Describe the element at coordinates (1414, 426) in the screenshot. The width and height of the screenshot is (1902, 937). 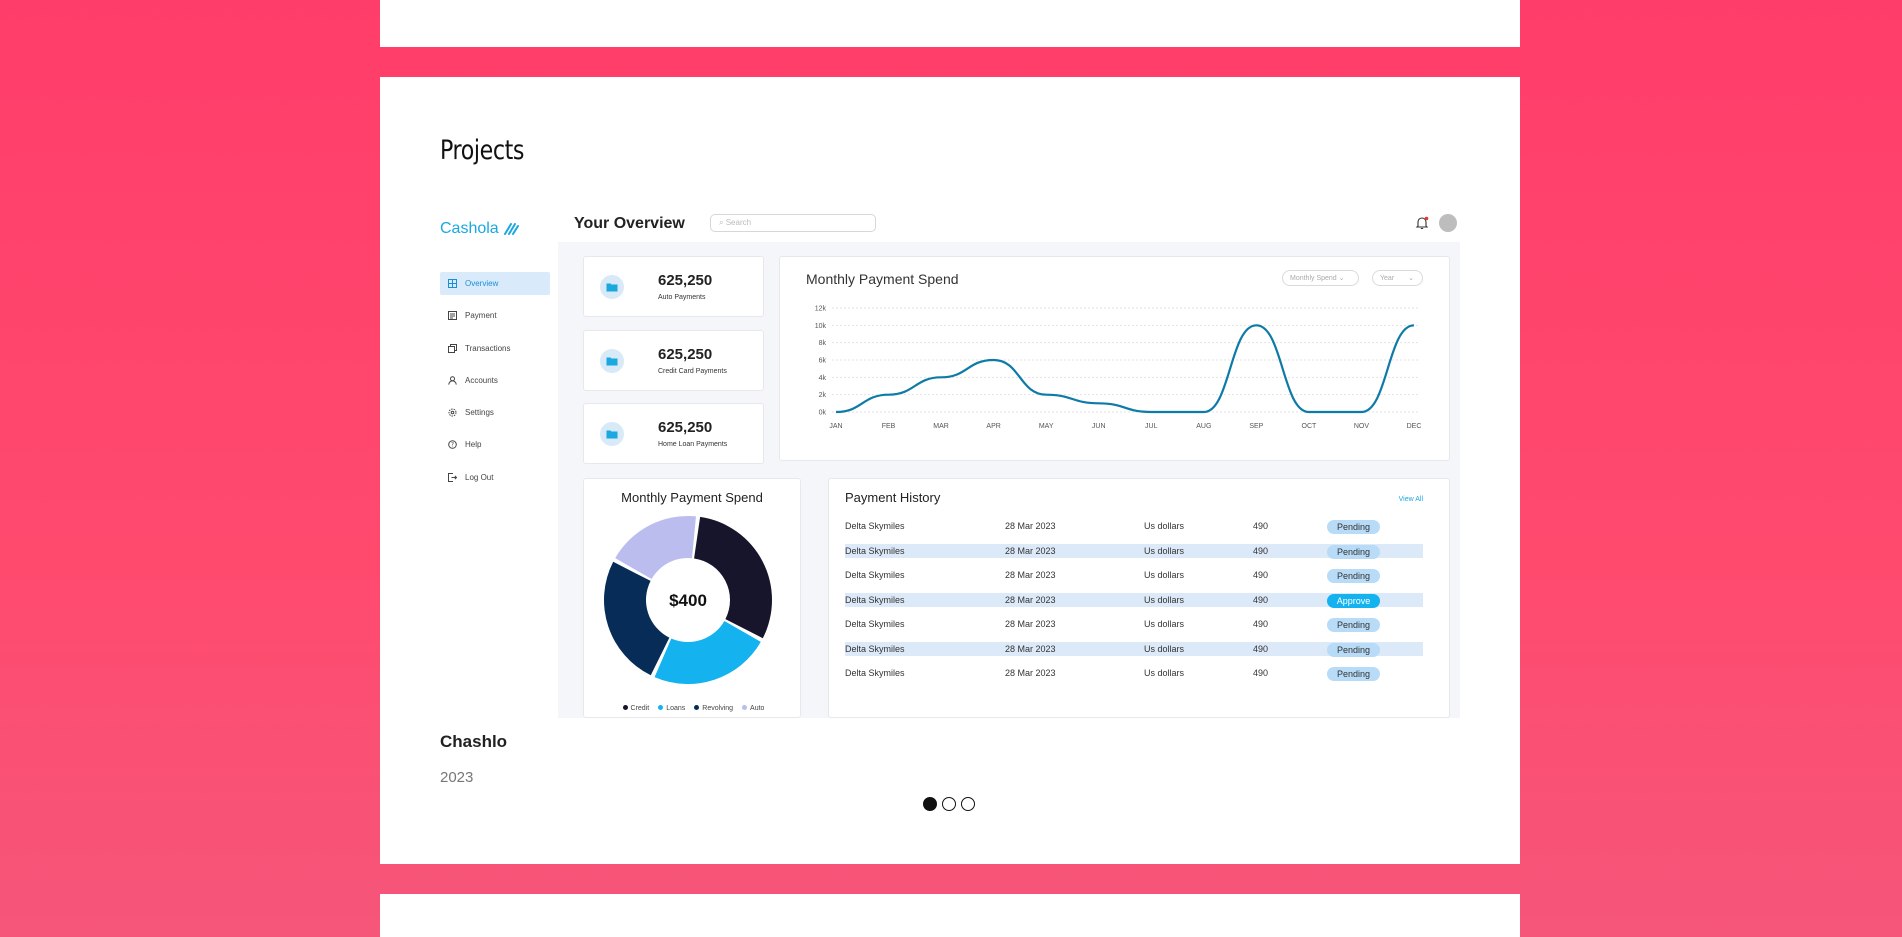
I see `x-tick-label: DEC` at that location.